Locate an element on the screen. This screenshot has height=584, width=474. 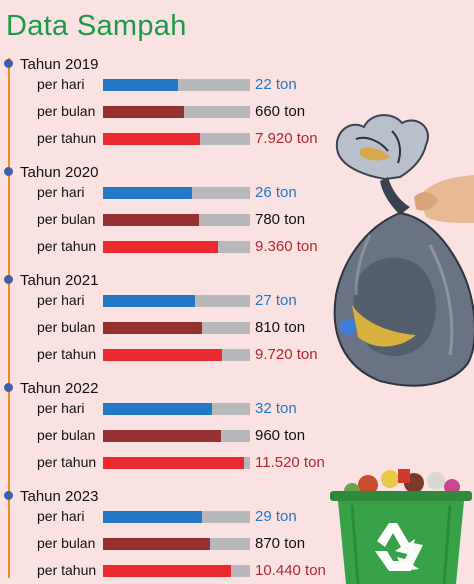
data-label: 810 ton is located at coordinates (280, 327).